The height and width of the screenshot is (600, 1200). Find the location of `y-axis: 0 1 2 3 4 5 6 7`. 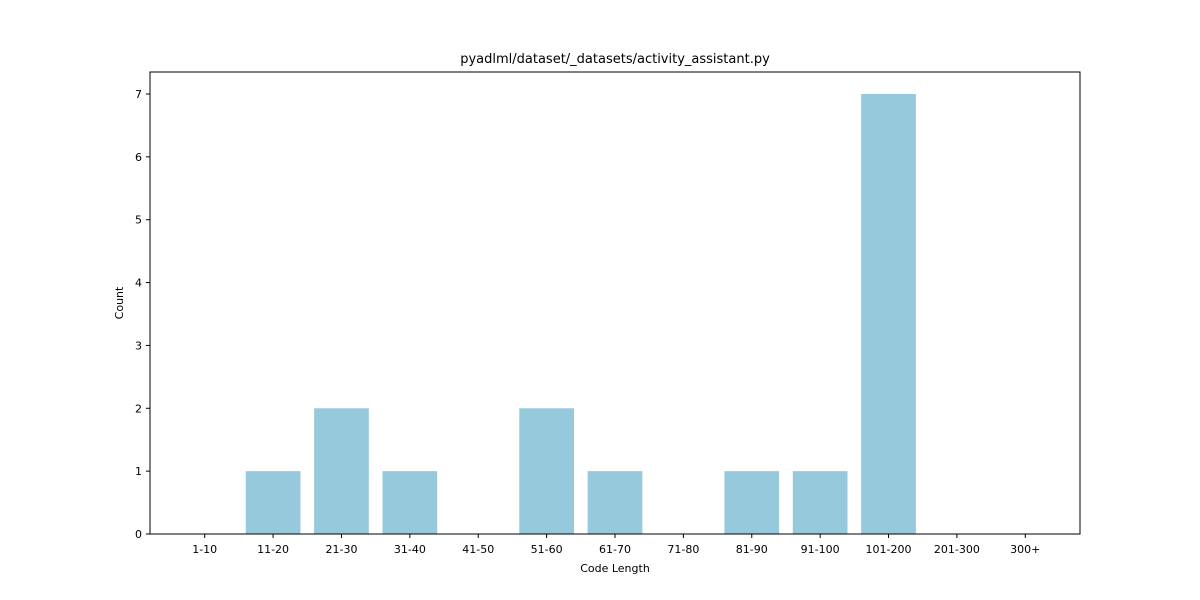

y-axis: 0 1 2 3 4 5 6 7 is located at coordinates (142, 314).